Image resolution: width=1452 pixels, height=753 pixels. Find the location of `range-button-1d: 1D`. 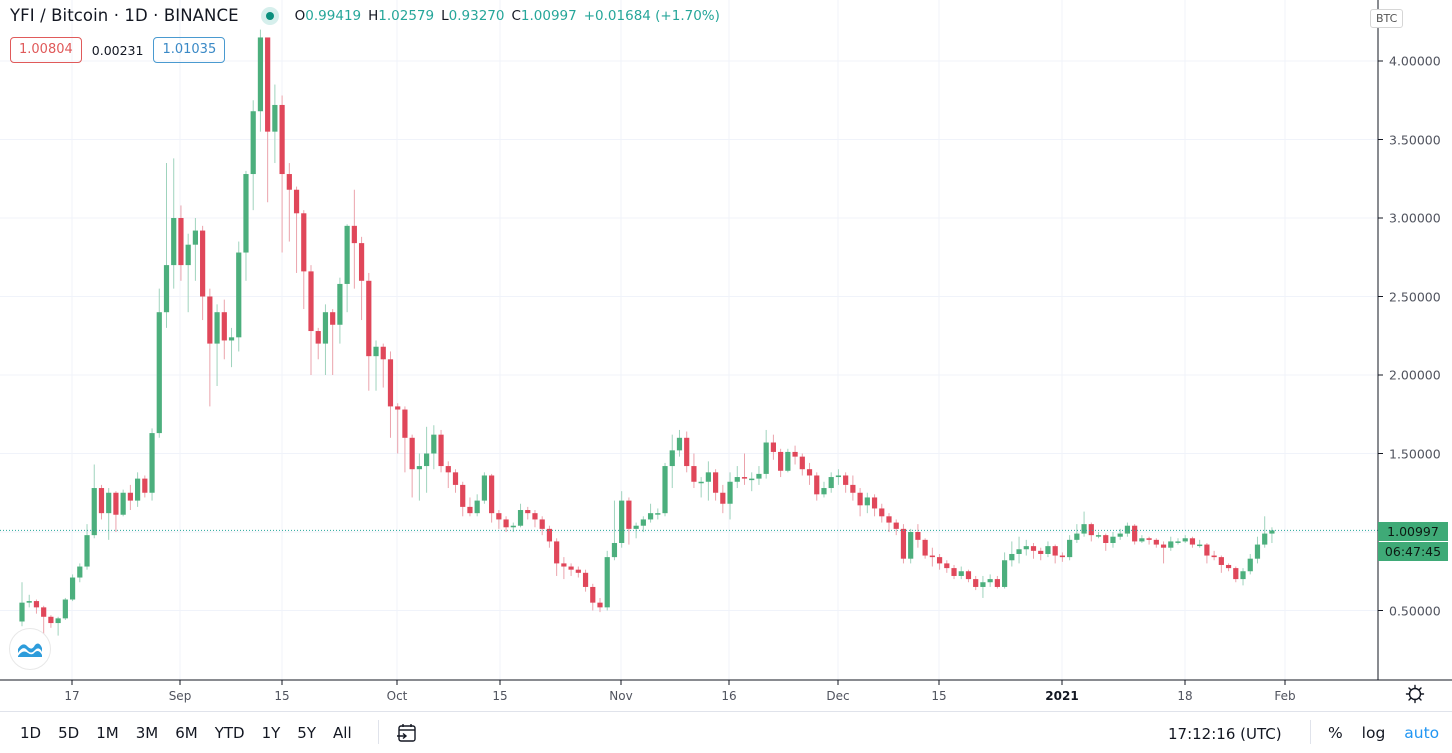

range-button-1d: 1D is located at coordinates (31, 733).